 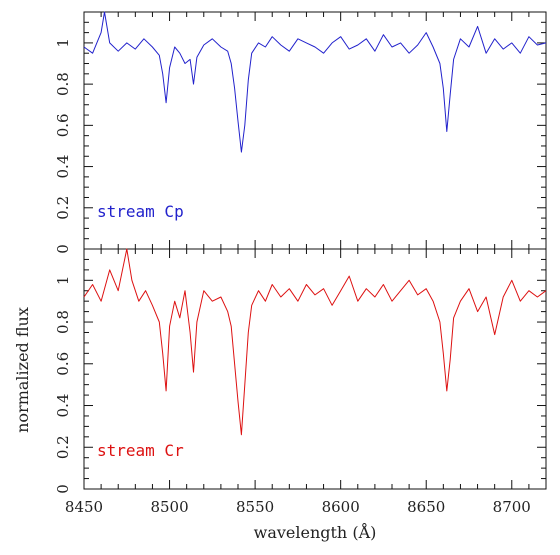 What do you see at coordinates (315, 532) in the screenshot?
I see `x-axis-label: wavelength (Å)` at bounding box center [315, 532].